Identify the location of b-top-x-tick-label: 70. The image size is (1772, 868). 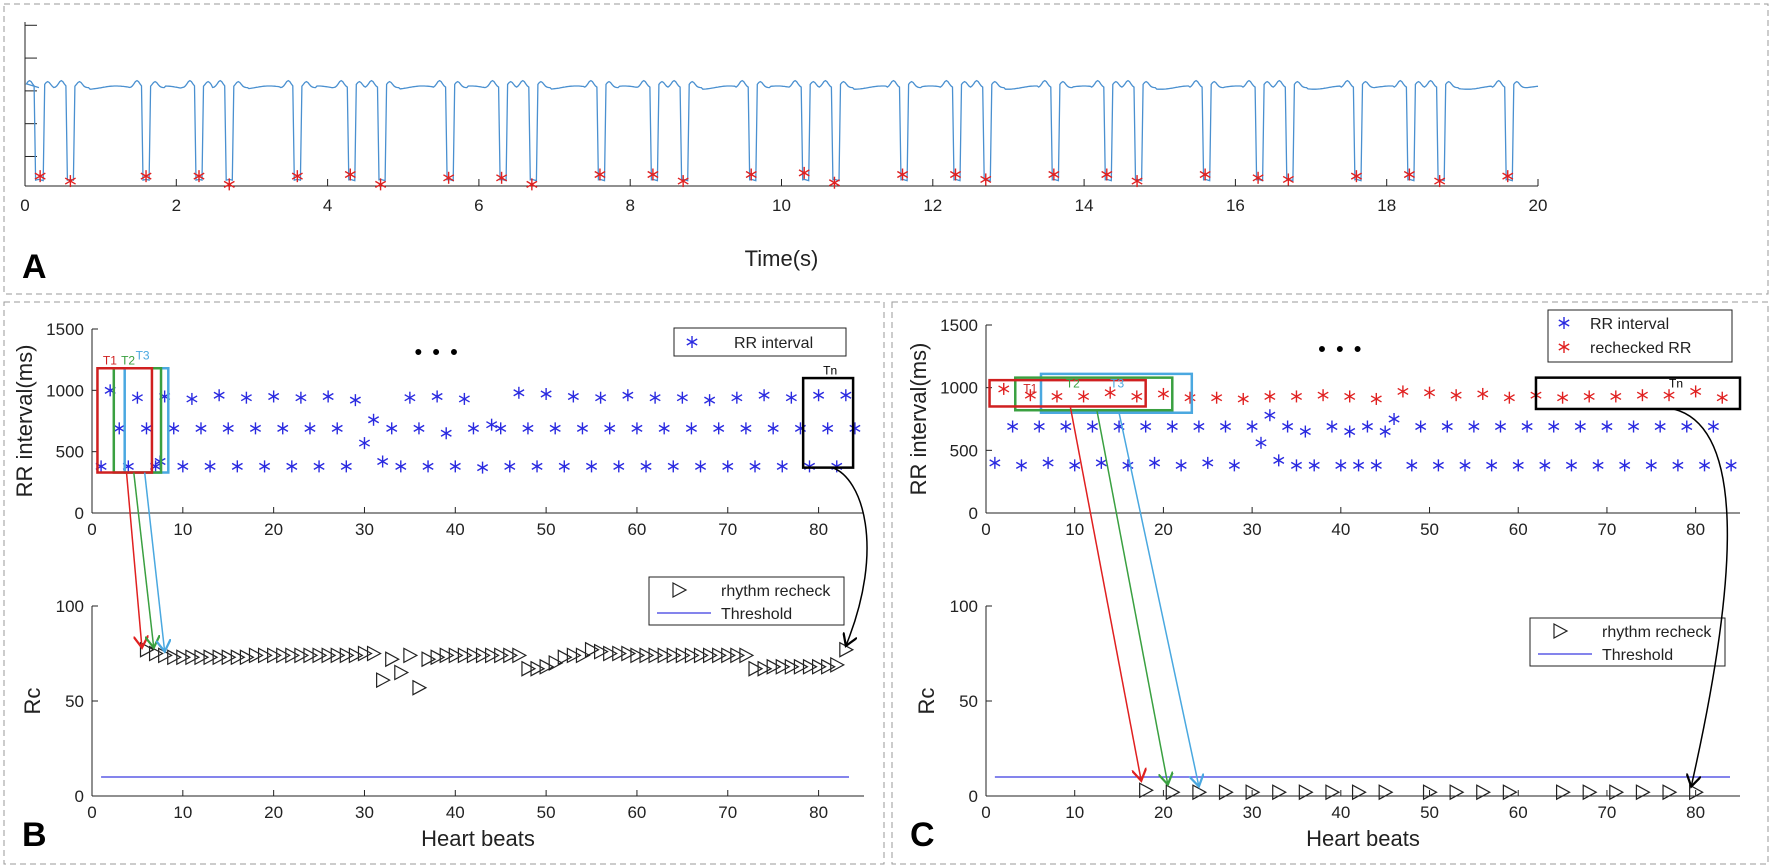
(727, 529).